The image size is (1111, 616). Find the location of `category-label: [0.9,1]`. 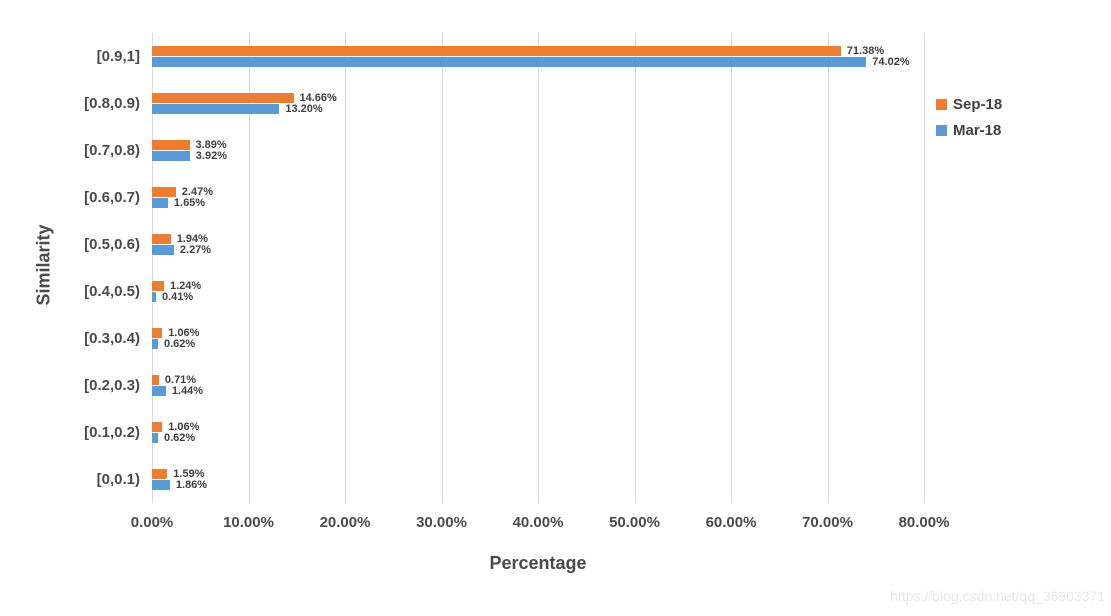

category-label: [0.9,1] is located at coordinates (118, 56).